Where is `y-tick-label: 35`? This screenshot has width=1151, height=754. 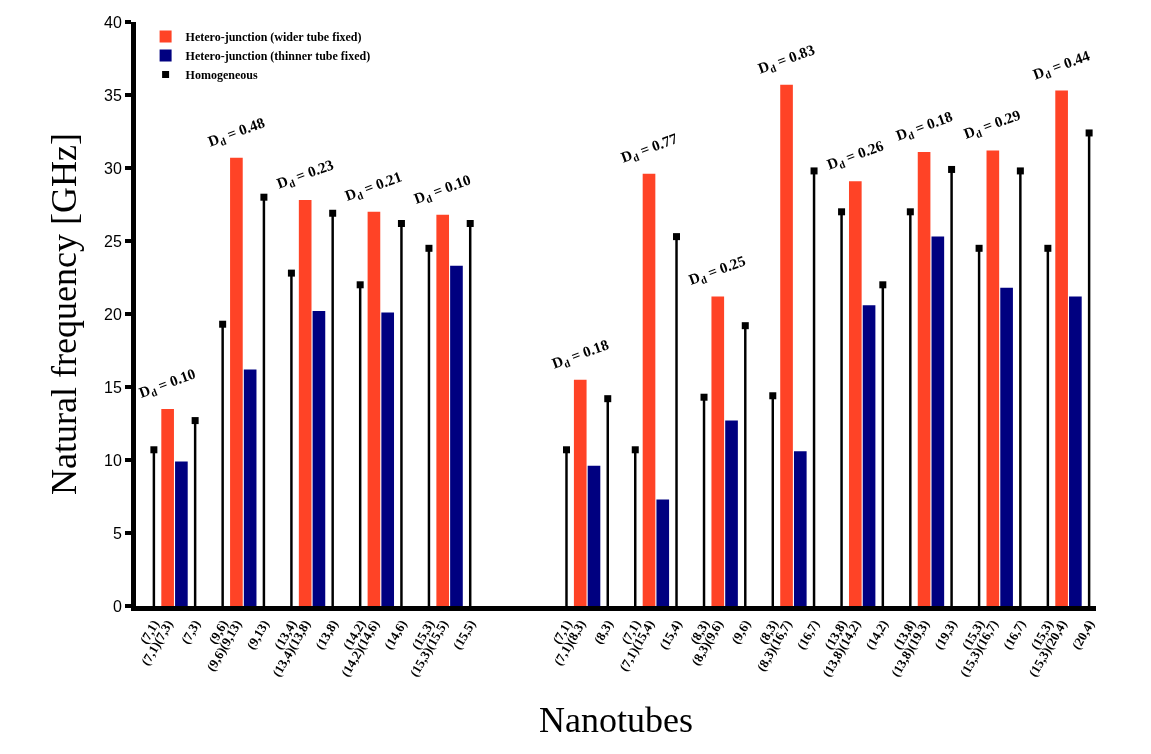
y-tick-label: 35 is located at coordinates (113, 95).